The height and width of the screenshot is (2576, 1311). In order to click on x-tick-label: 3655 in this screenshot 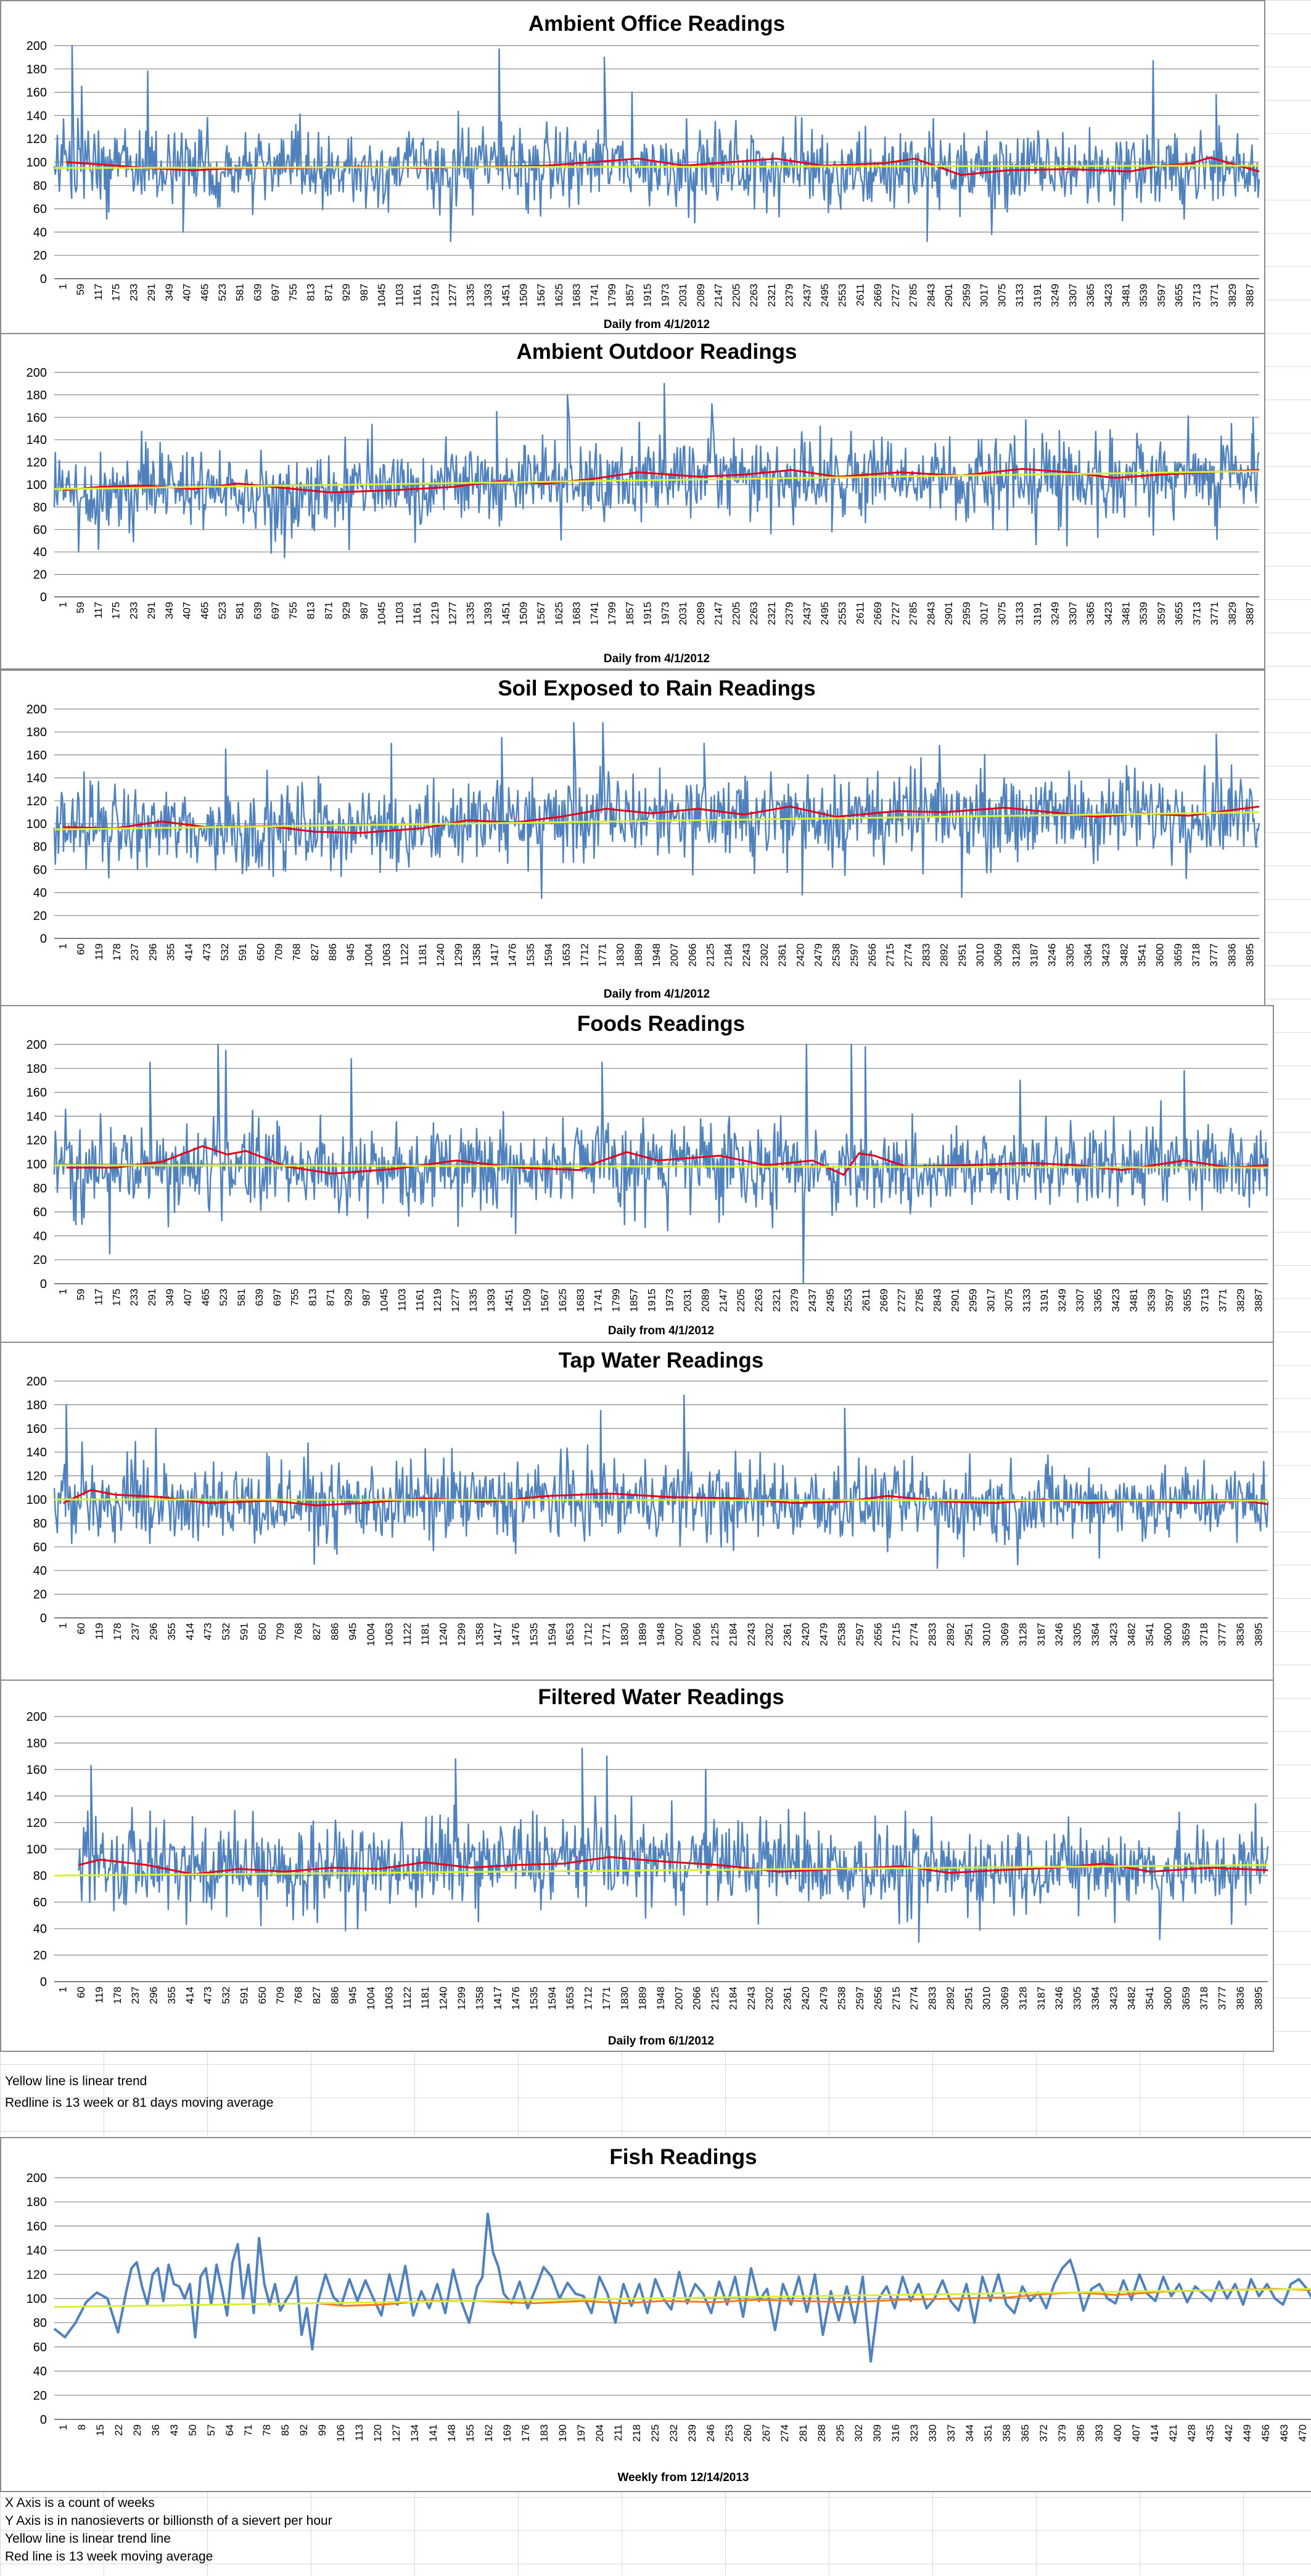, I will do `click(1179, 295)`.